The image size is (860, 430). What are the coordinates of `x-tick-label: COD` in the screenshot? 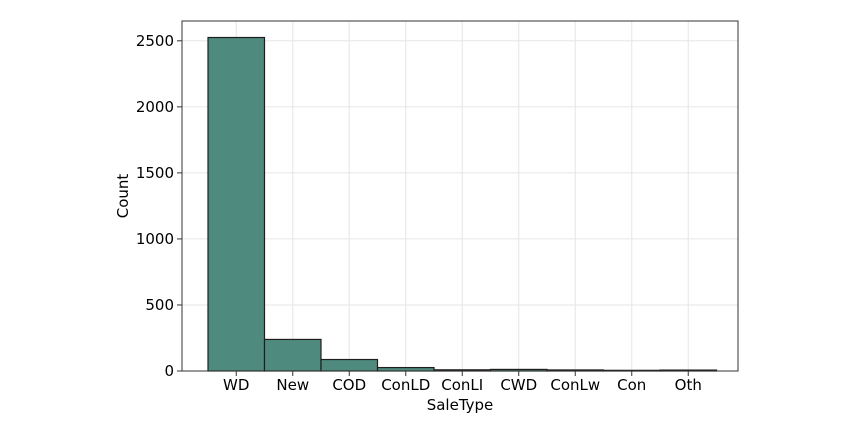 It's located at (349, 385).